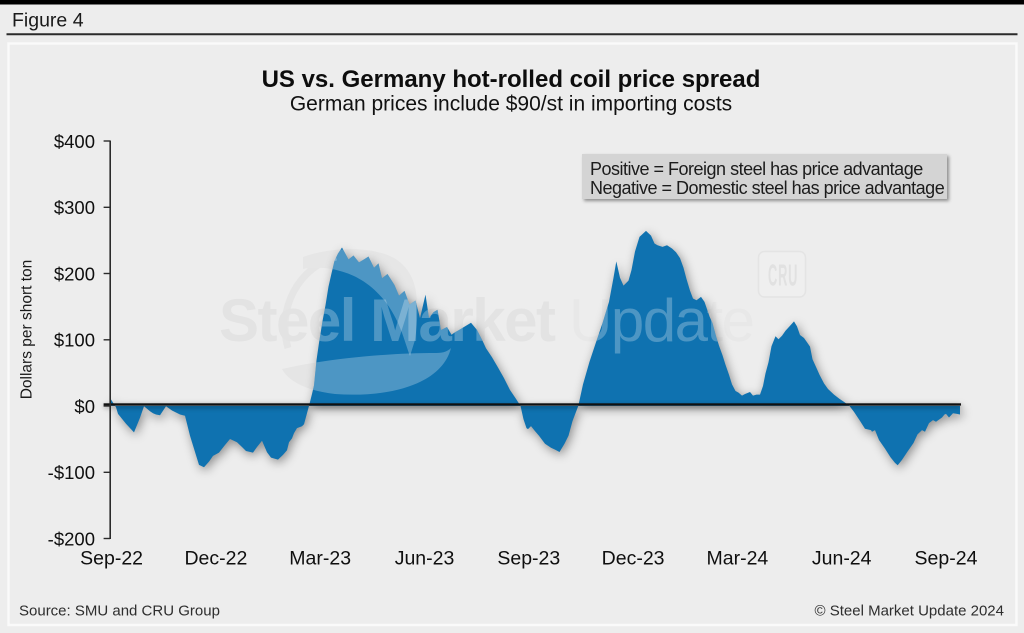  I want to click on svg-text: $100, so click(74, 340).